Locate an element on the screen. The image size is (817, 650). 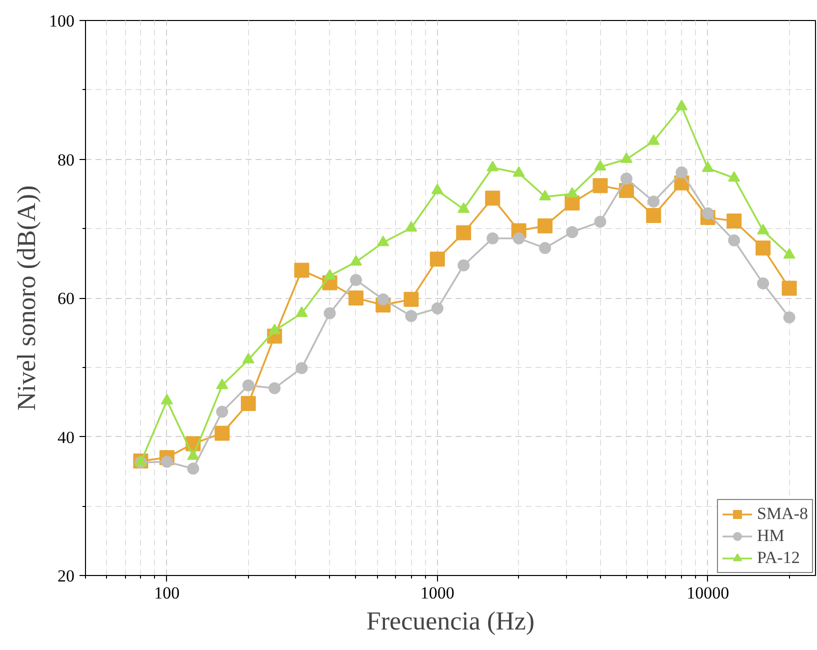
legend-label: PA-12 is located at coordinates (778, 558).